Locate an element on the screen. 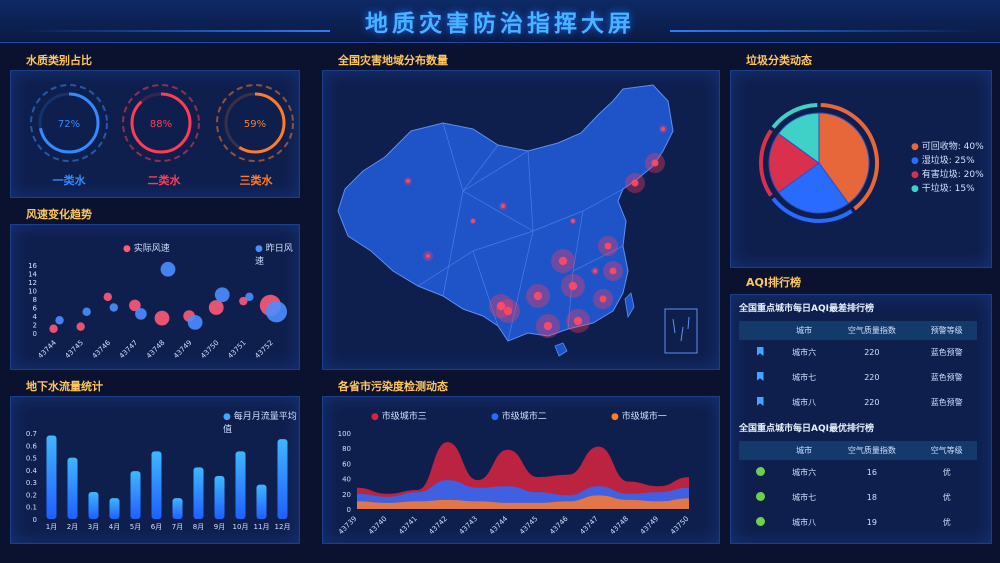 This screenshot has width=1000, height=563. x-tick-label: 43739 is located at coordinates (347, 525).